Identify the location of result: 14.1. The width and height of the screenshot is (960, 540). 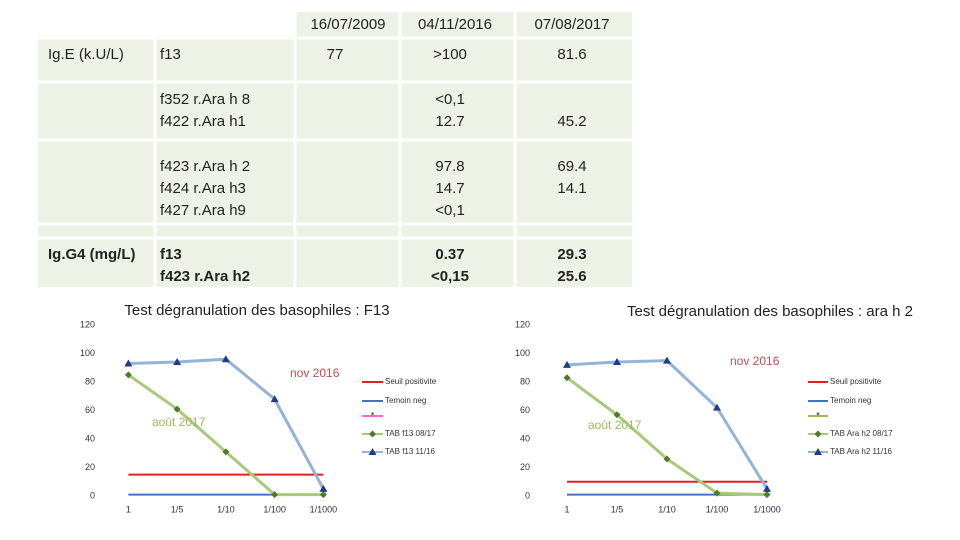
(571, 188).